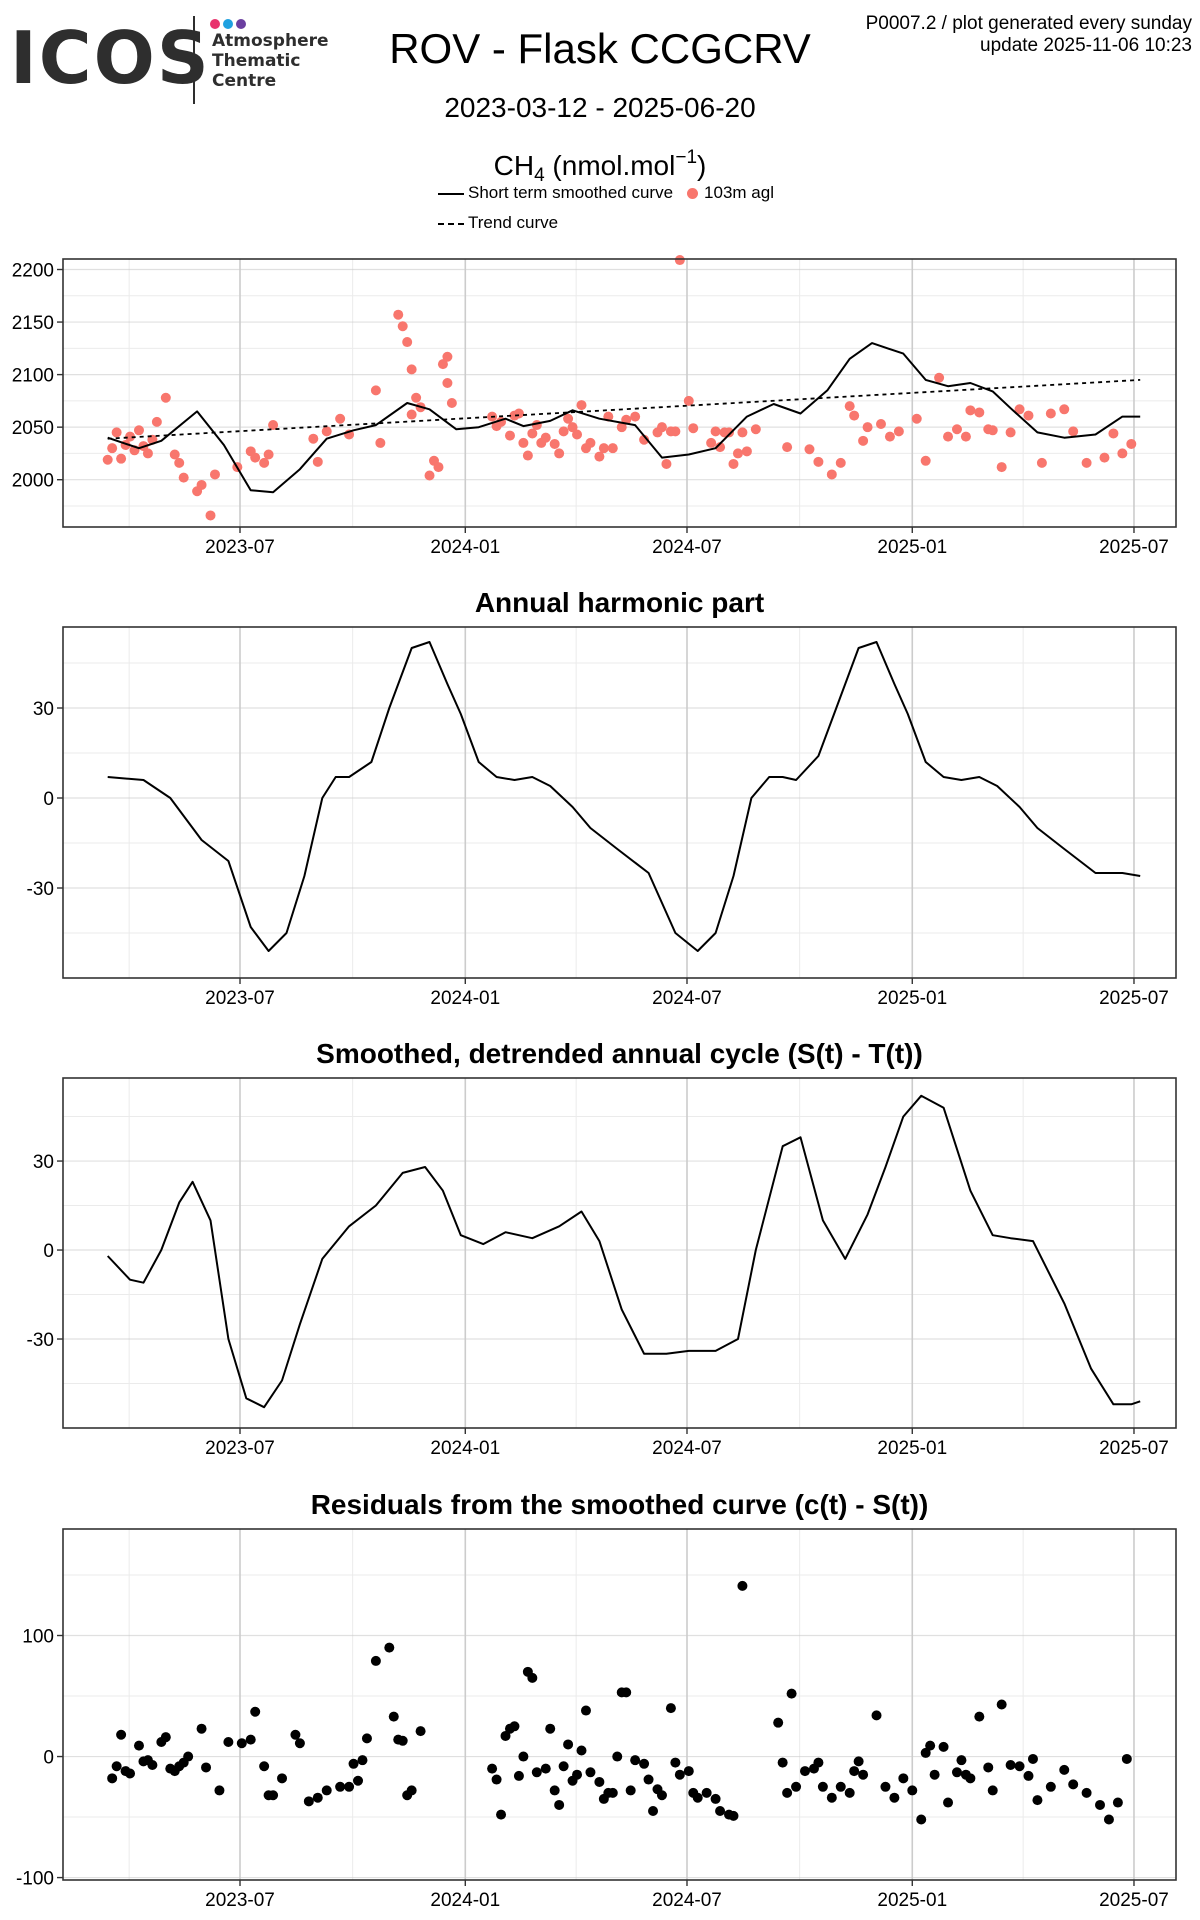  Describe the element at coordinates (465, 547) in the screenshot. I see `ch4-measurements-x-tick-label: 2024-01` at that location.